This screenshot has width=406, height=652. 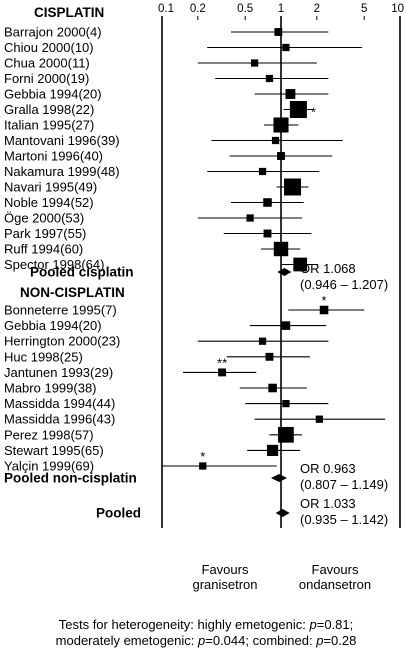 What do you see at coordinates (46, 78) in the screenshot?
I see `study-label: Forni 2000(19)` at bounding box center [46, 78].